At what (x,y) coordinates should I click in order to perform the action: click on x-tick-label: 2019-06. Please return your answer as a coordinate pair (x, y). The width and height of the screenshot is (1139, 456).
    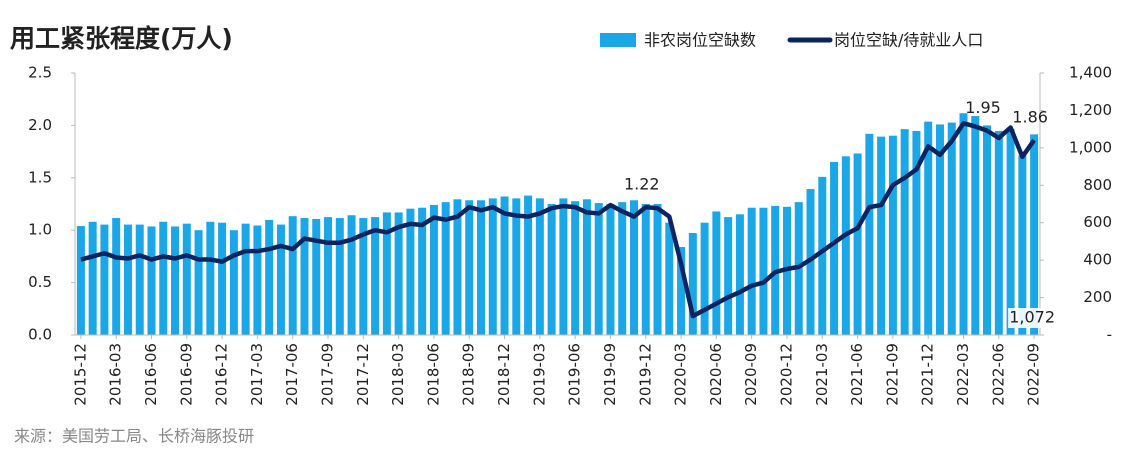
    Looking at the image, I should click on (575, 374).